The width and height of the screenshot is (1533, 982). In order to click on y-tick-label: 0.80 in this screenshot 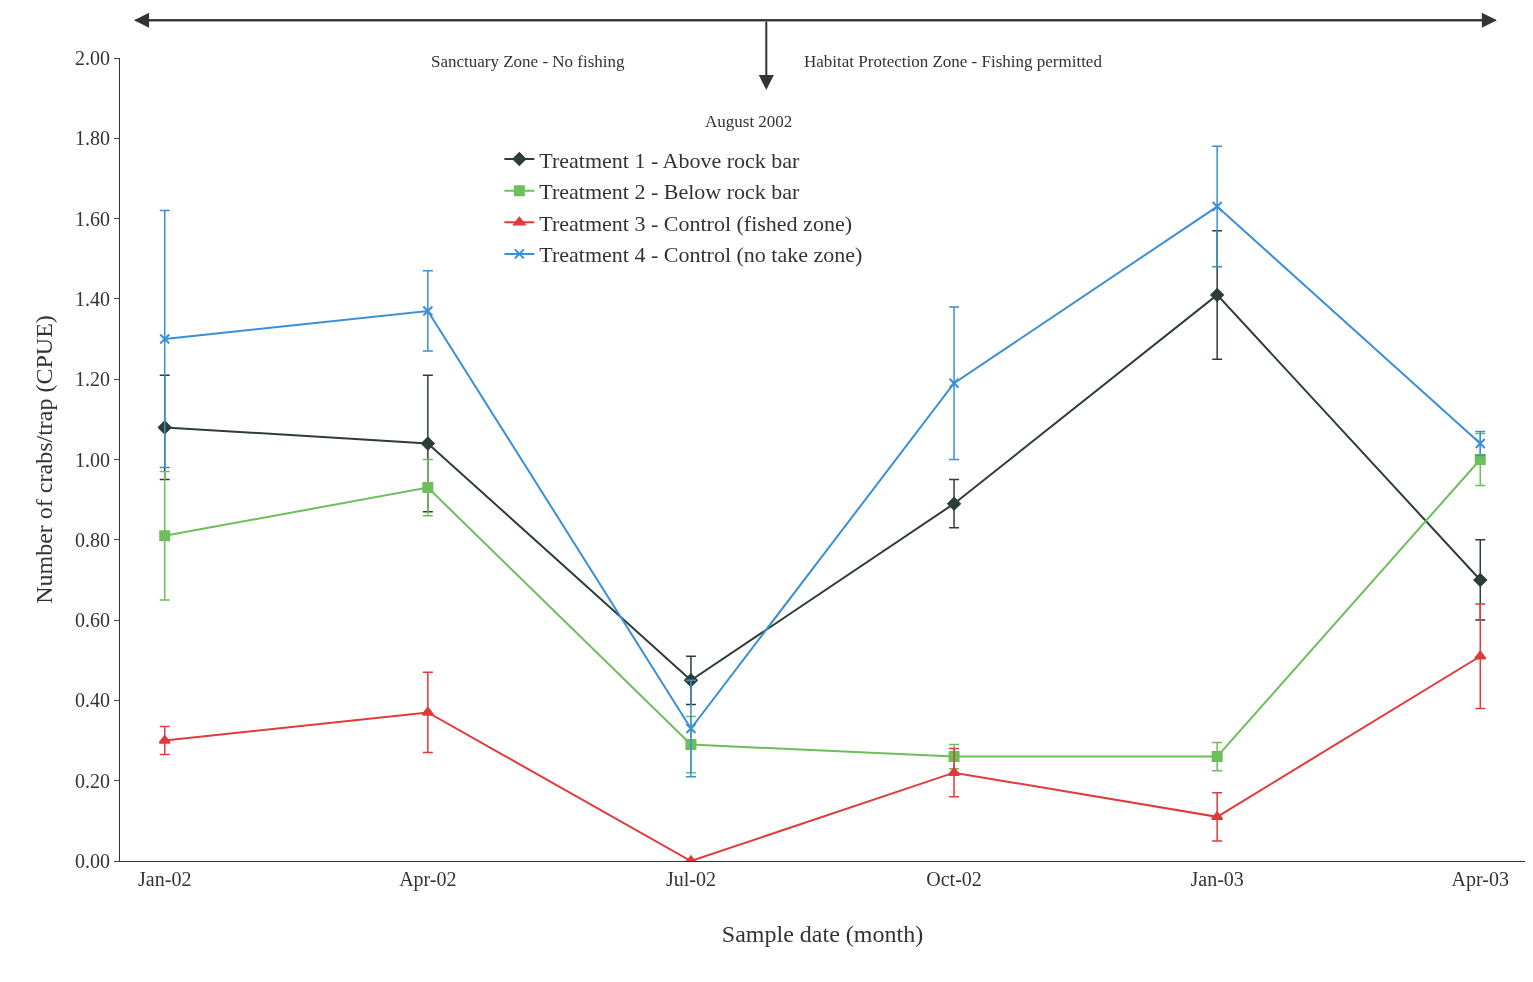, I will do `click(92, 539)`.